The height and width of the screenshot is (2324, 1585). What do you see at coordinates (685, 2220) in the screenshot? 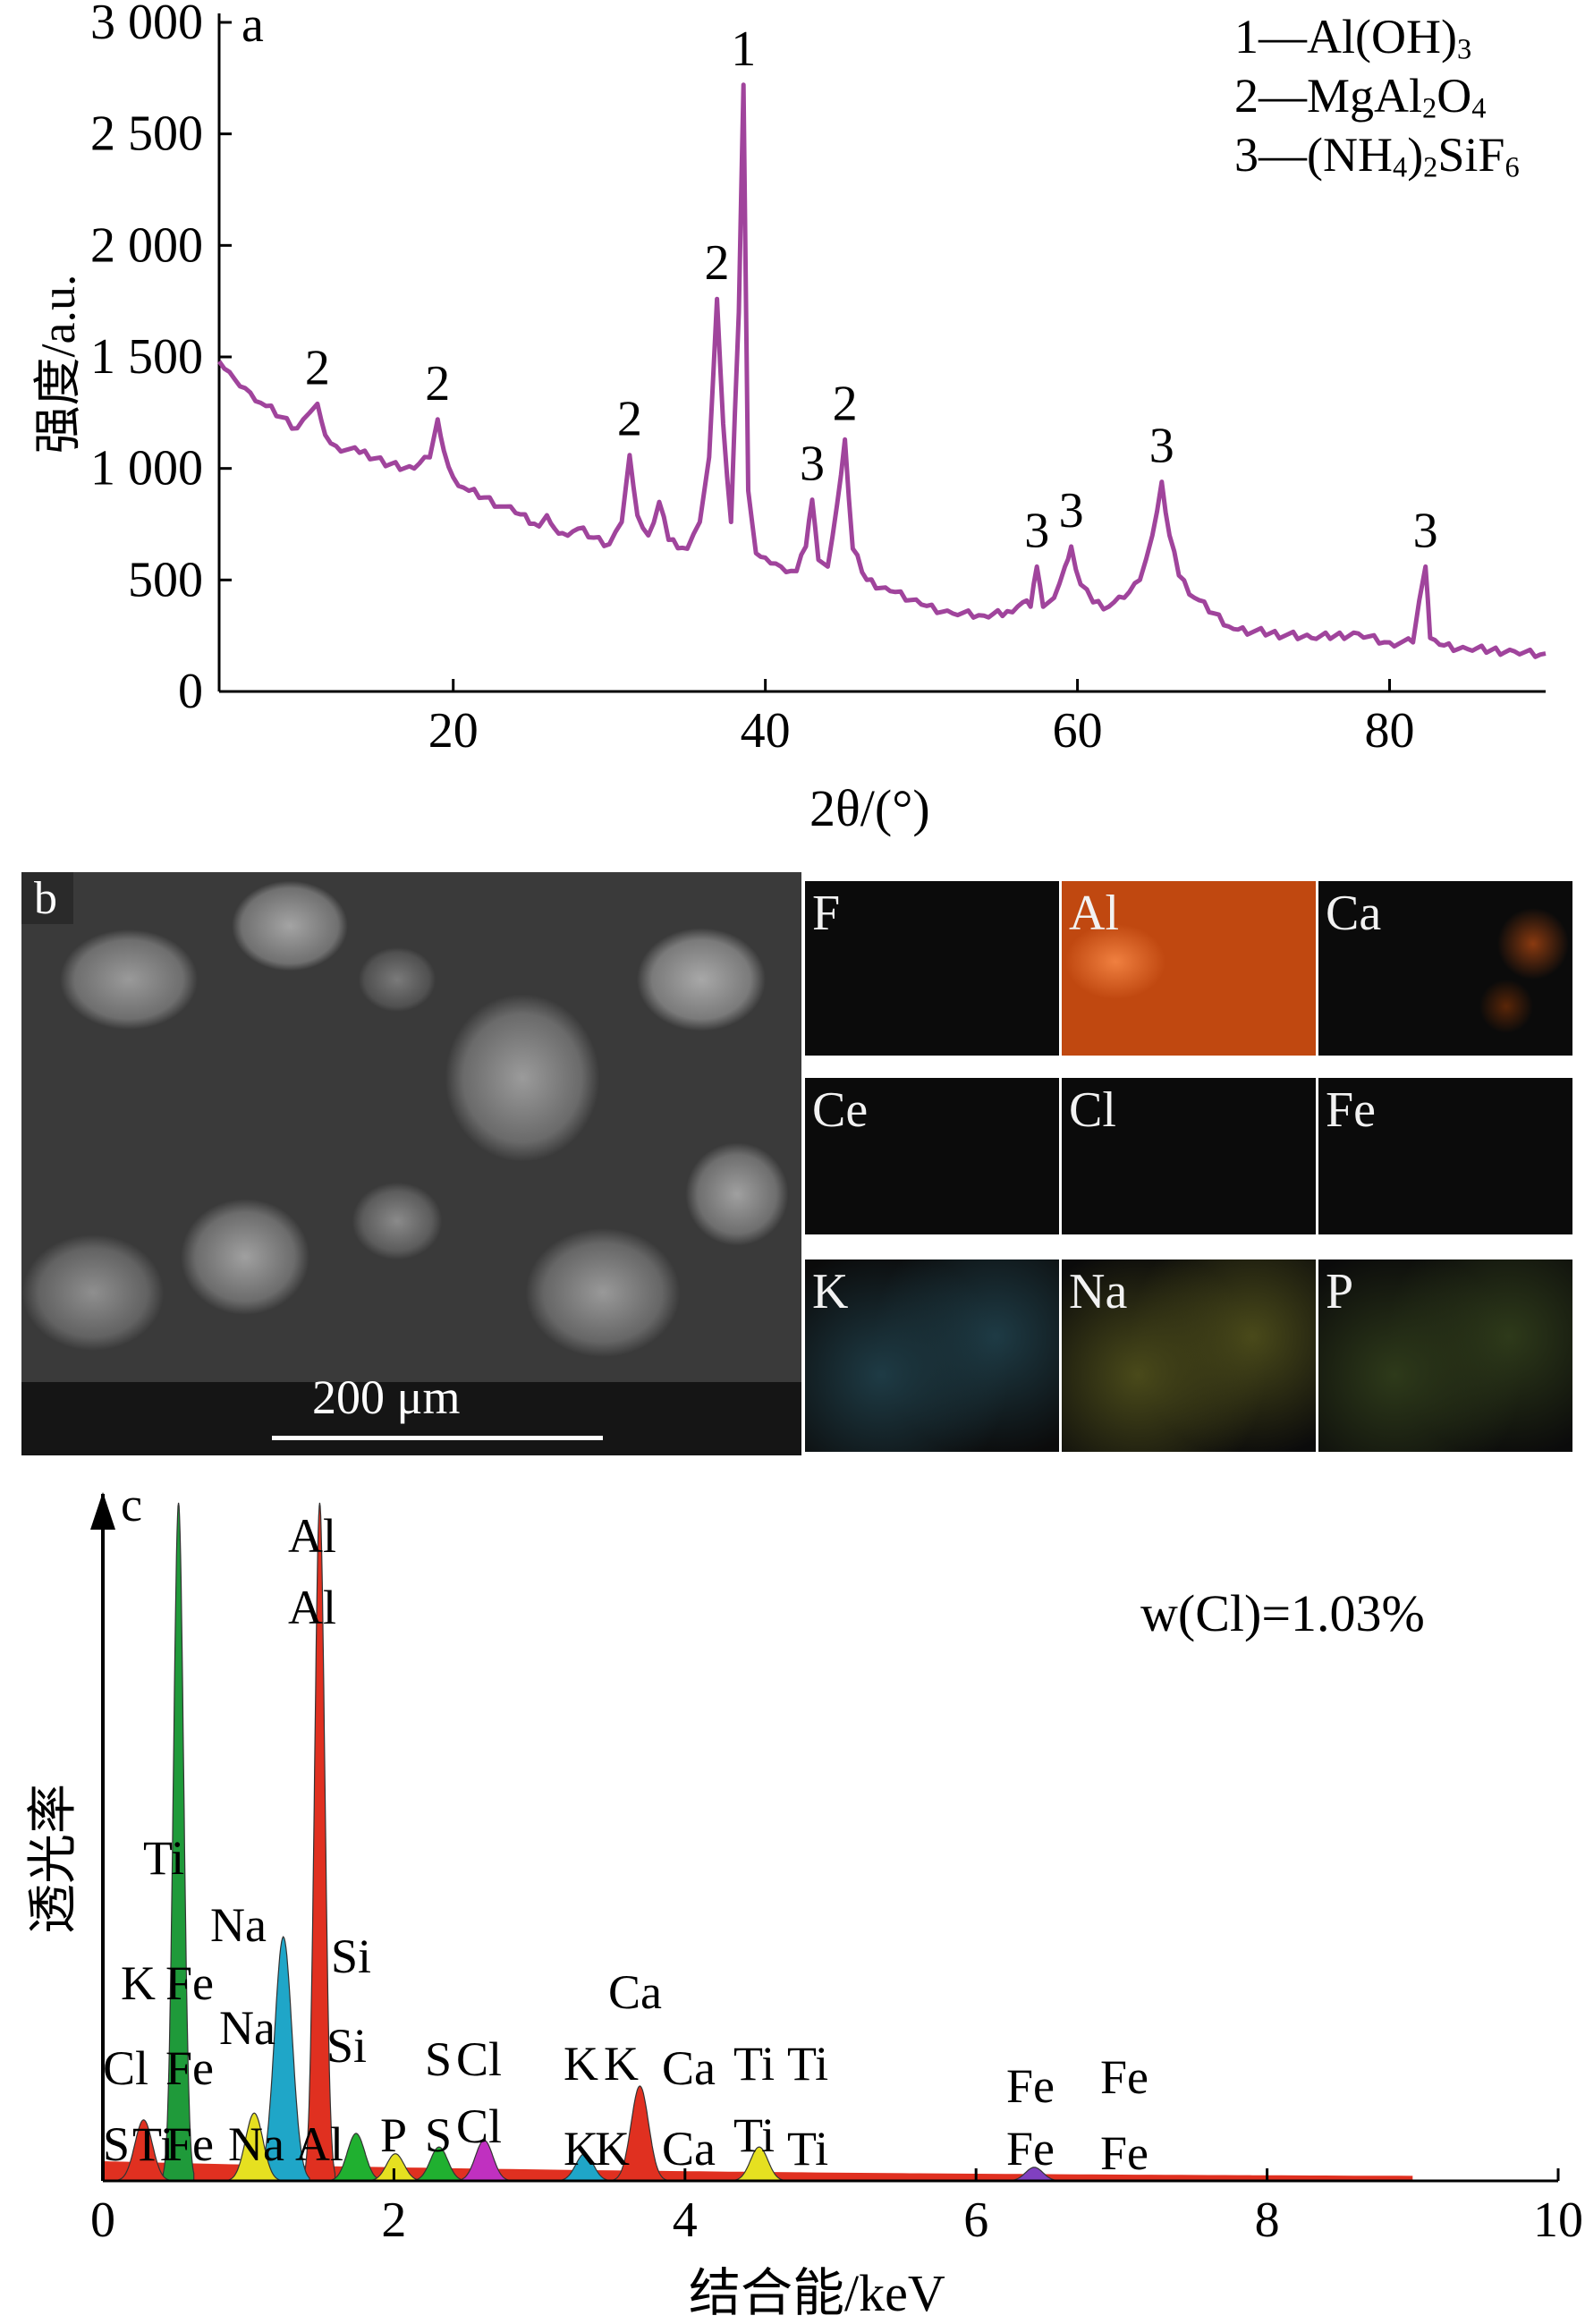
I see `eds-x-tick-label: 4` at bounding box center [685, 2220].